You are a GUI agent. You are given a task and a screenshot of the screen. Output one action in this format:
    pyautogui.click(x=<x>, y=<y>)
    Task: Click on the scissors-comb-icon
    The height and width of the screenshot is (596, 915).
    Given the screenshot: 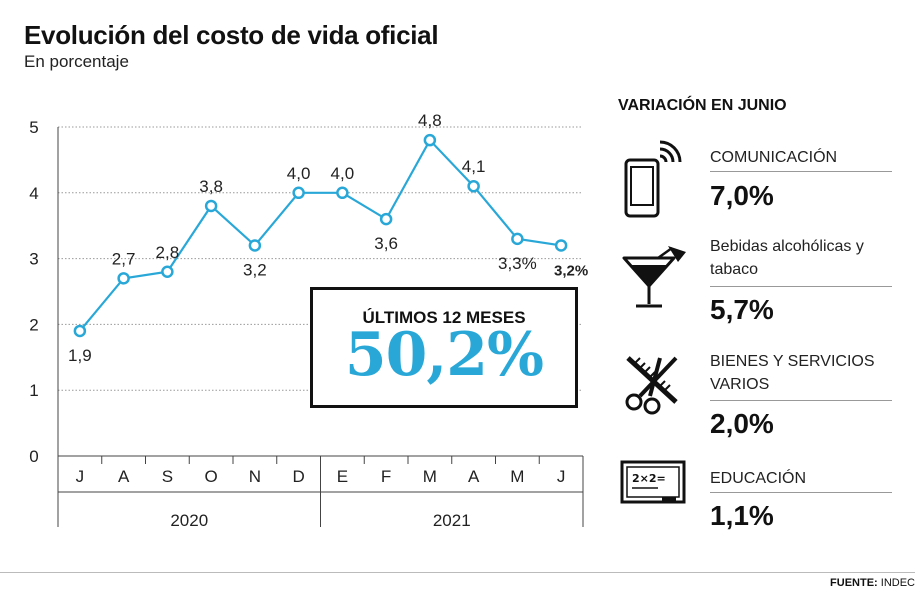 What is the action you would take?
    pyautogui.click(x=651, y=385)
    